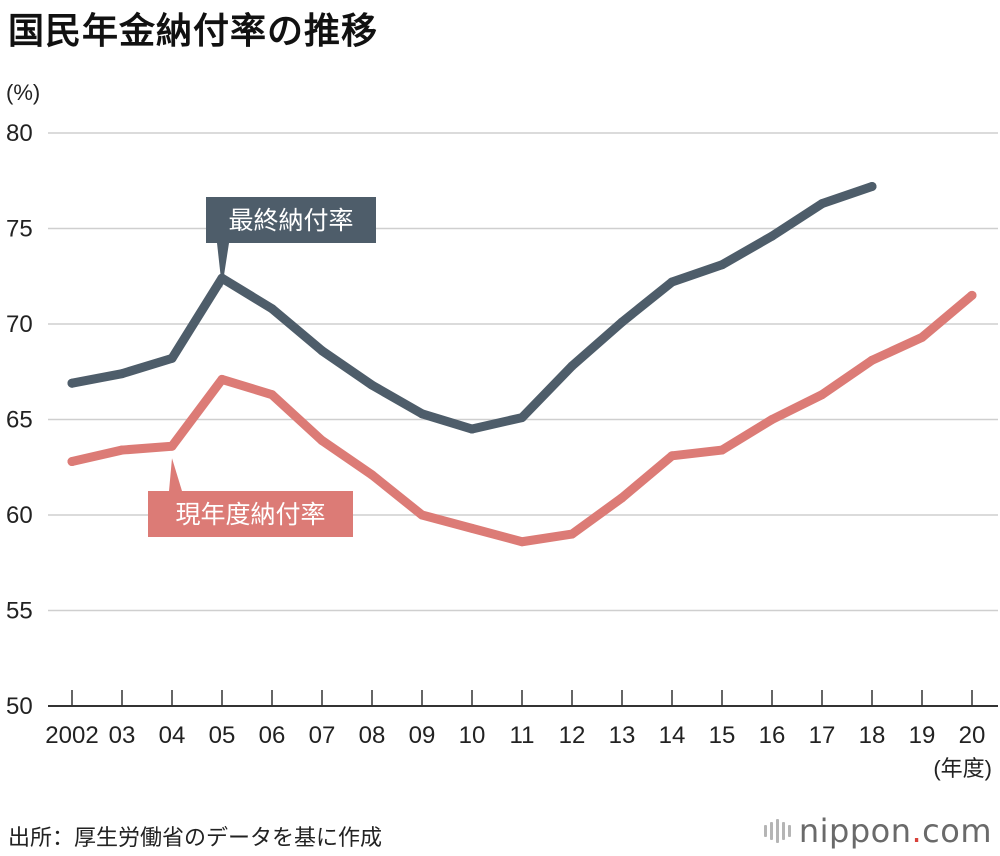 The image size is (1000, 856). What do you see at coordinates (19, 133) in the screenshot?
I see `y-tick-label: 80` at bounding box center [19, 133].